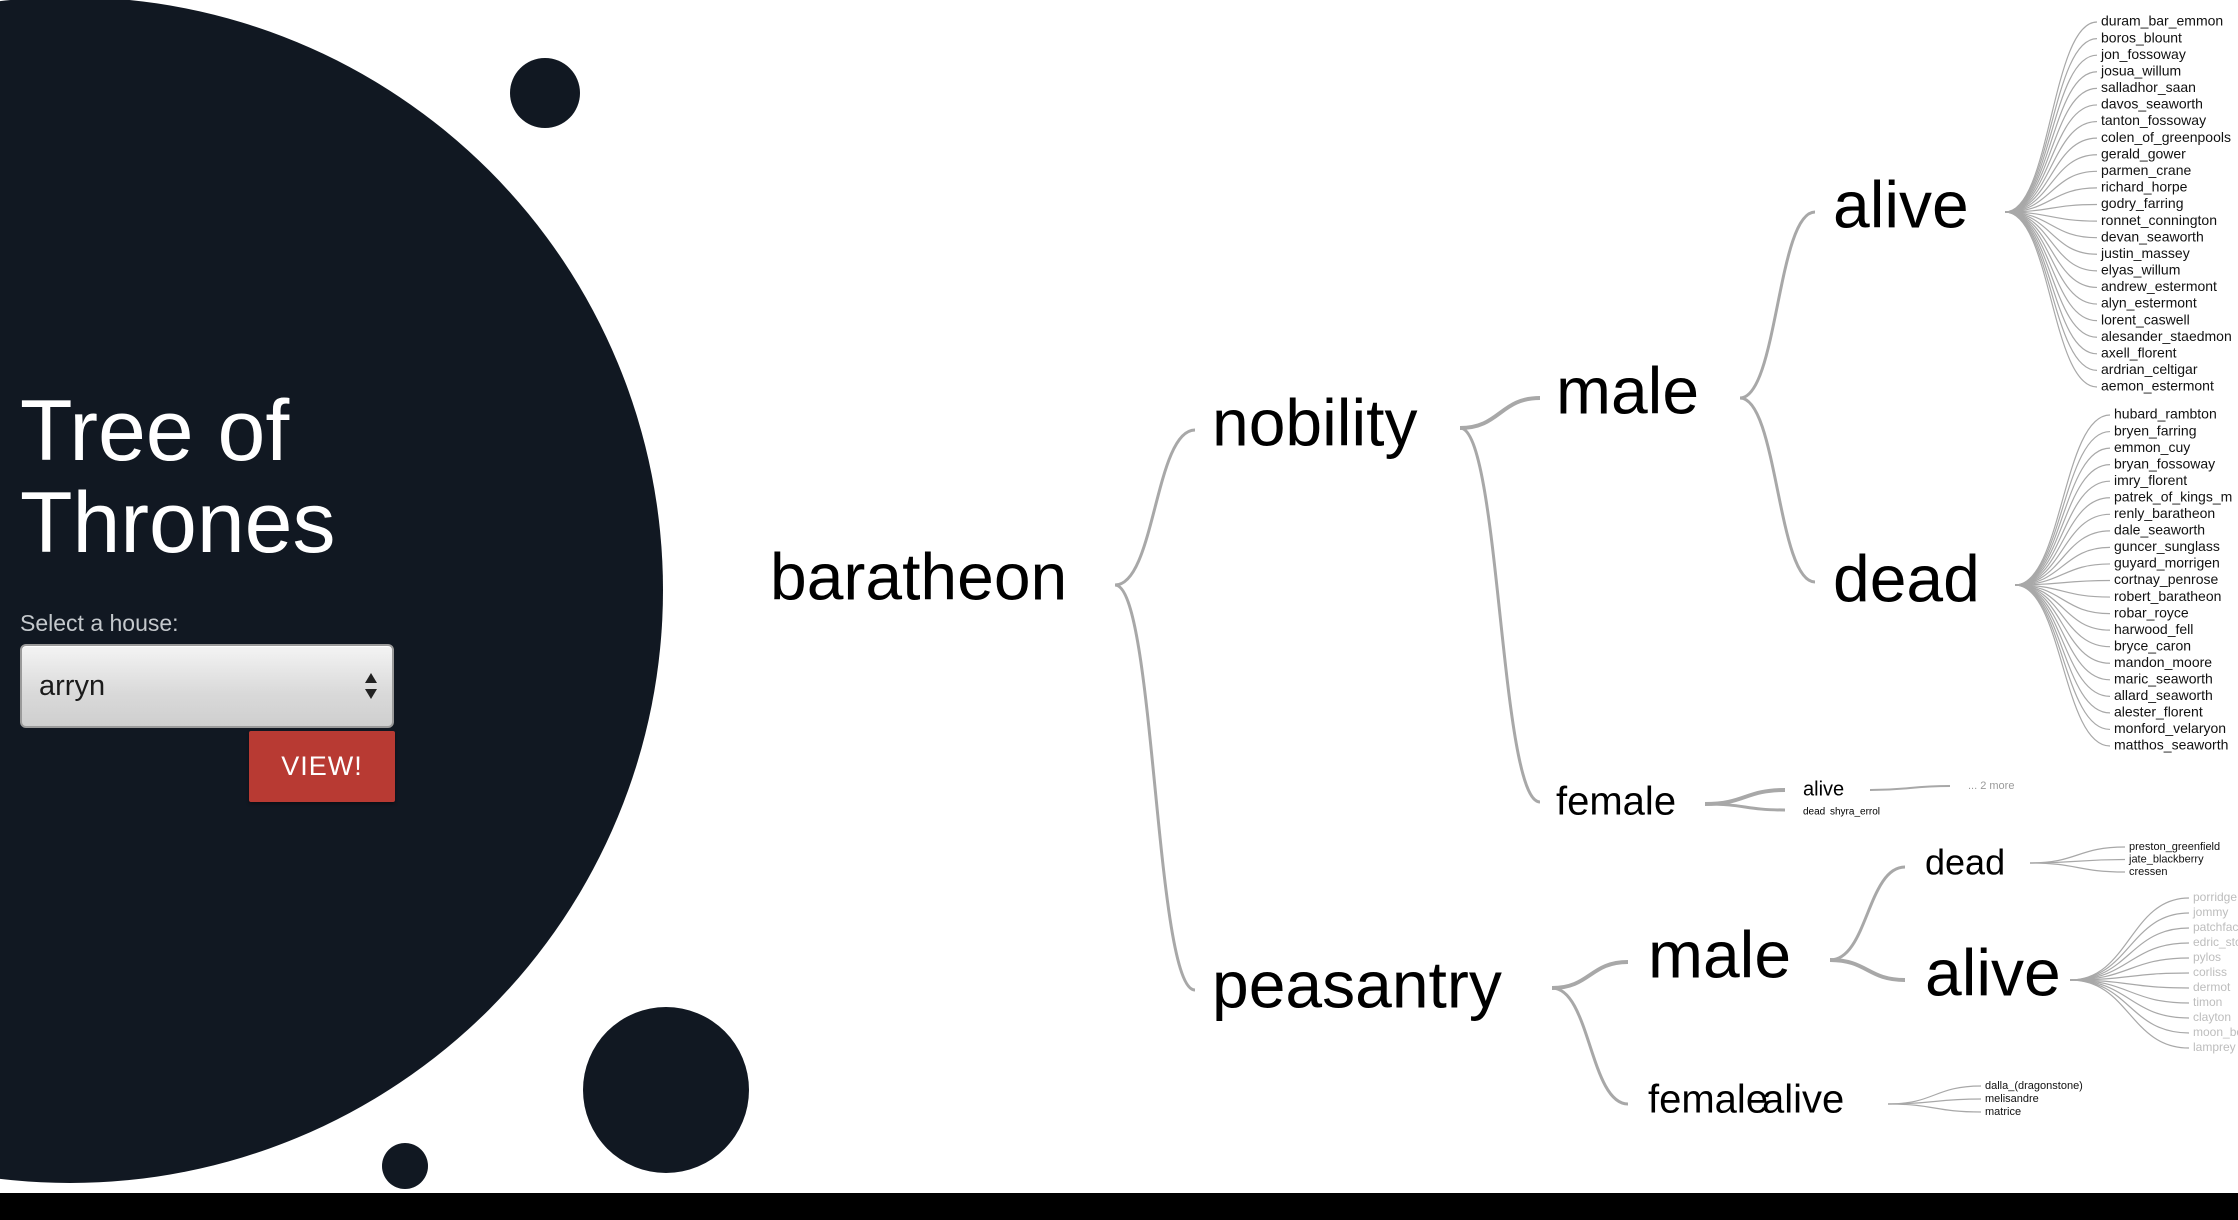 The height and width of the screenshot is (1220, 2238). What do you see at coordinates (2159, 530) in the screenshot?
I see `nob_male_dead-leaf: dale_seaworth` at bounding box center [2159, 530].